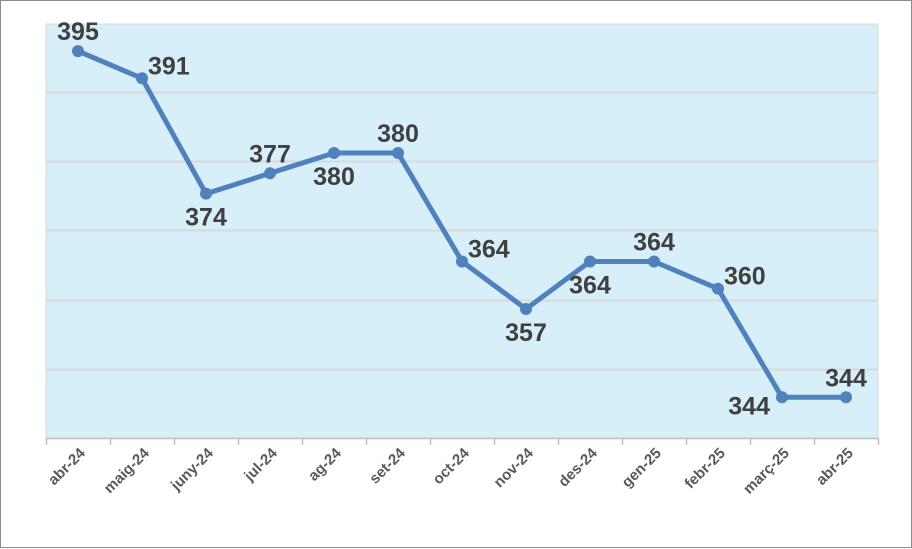  What do you see at coordinates (835, 467) in the screenshot?
I see `x-tick-label: abr-25` at bounding box center [835, 467].